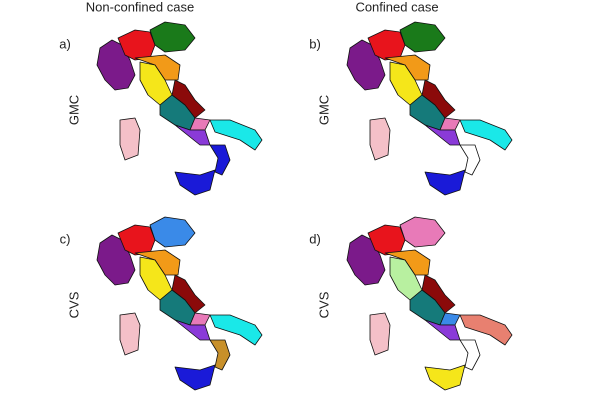 Image resolution: width=598 pixels, height=409 pixels. I want to click on panel-label: a), so click(65, 43).